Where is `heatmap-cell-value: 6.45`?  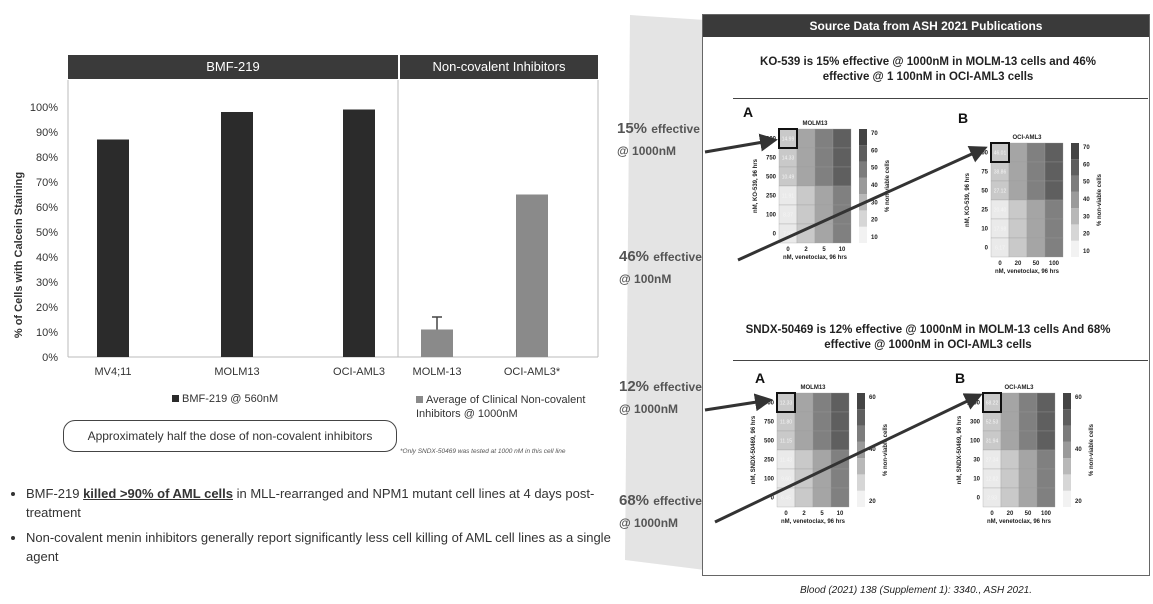
heatmap-cell-value: 6.45 is located at coordinates (786, 499).